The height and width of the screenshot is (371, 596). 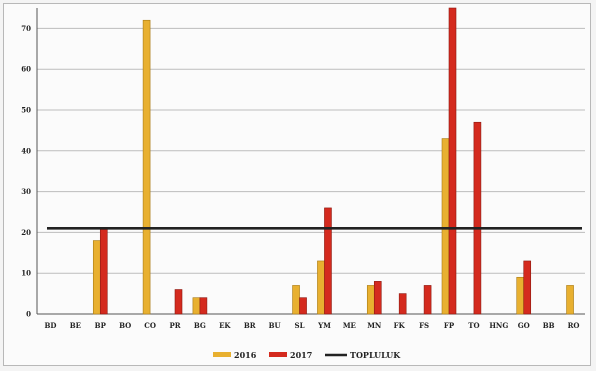 What do you see at coordinates (150, 325) in the screenshot?
I see `x-tick-label: CO` at bounding box center [150, 325].